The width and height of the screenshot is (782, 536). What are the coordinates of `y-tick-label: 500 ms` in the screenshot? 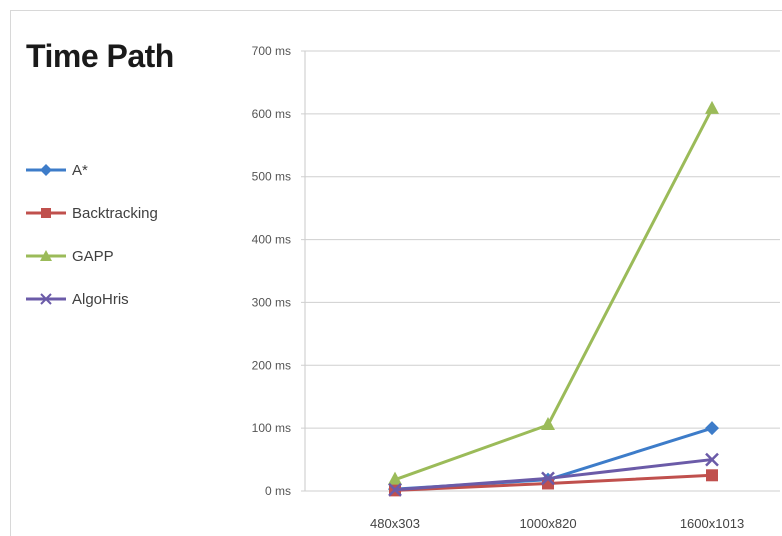 It's located at (271, 177).